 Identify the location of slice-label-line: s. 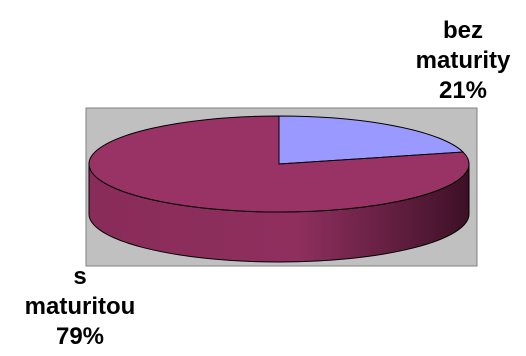
(80, 276).